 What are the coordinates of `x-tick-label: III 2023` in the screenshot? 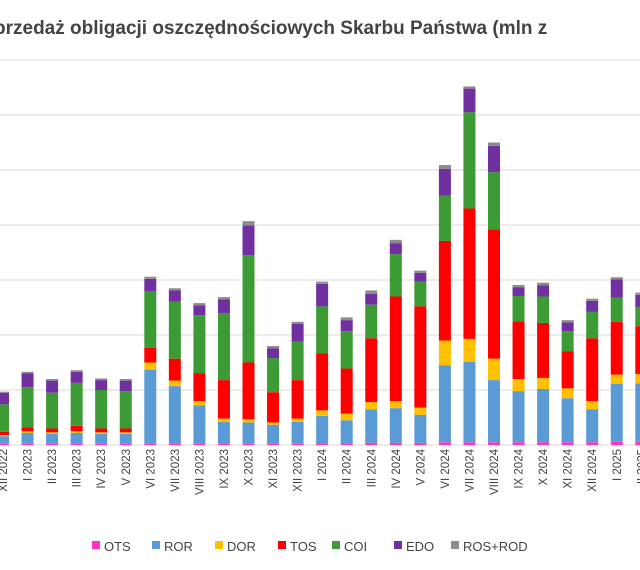 It's located at (78, 468).